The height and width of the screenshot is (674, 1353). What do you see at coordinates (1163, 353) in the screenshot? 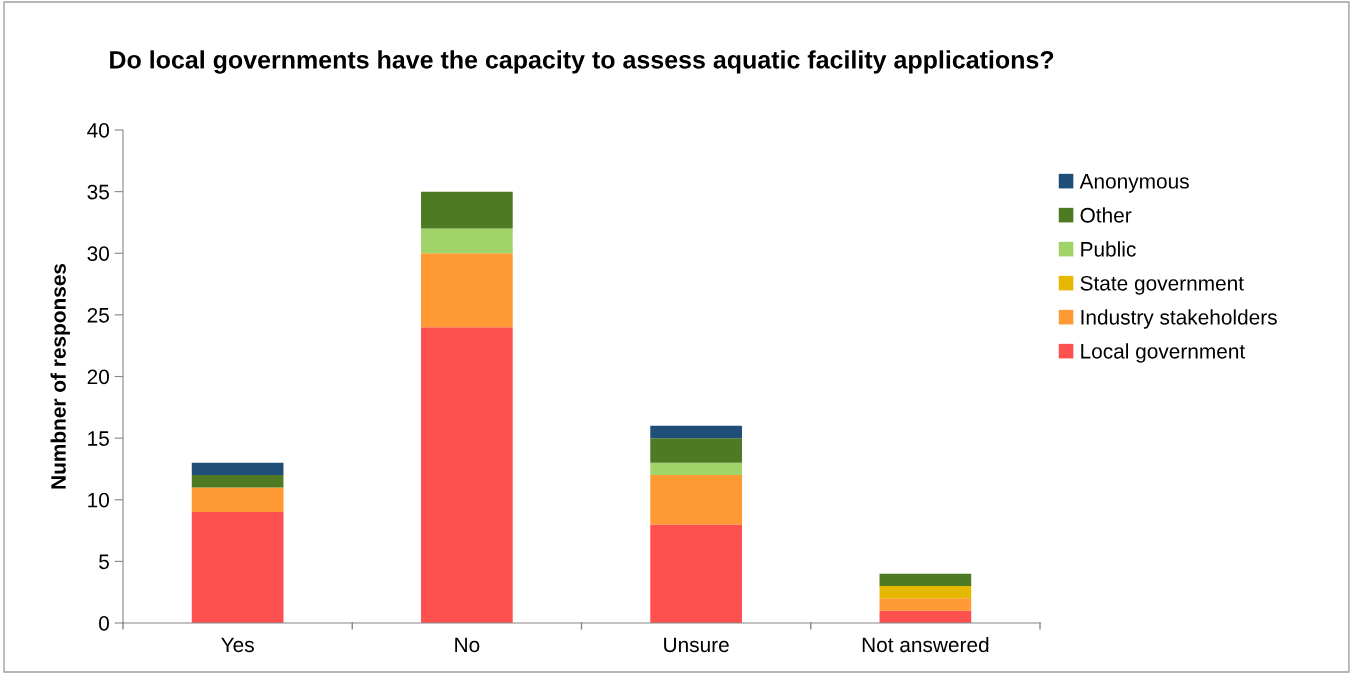
I see `legend-label: Local government` at bounding box center [1163, 353].